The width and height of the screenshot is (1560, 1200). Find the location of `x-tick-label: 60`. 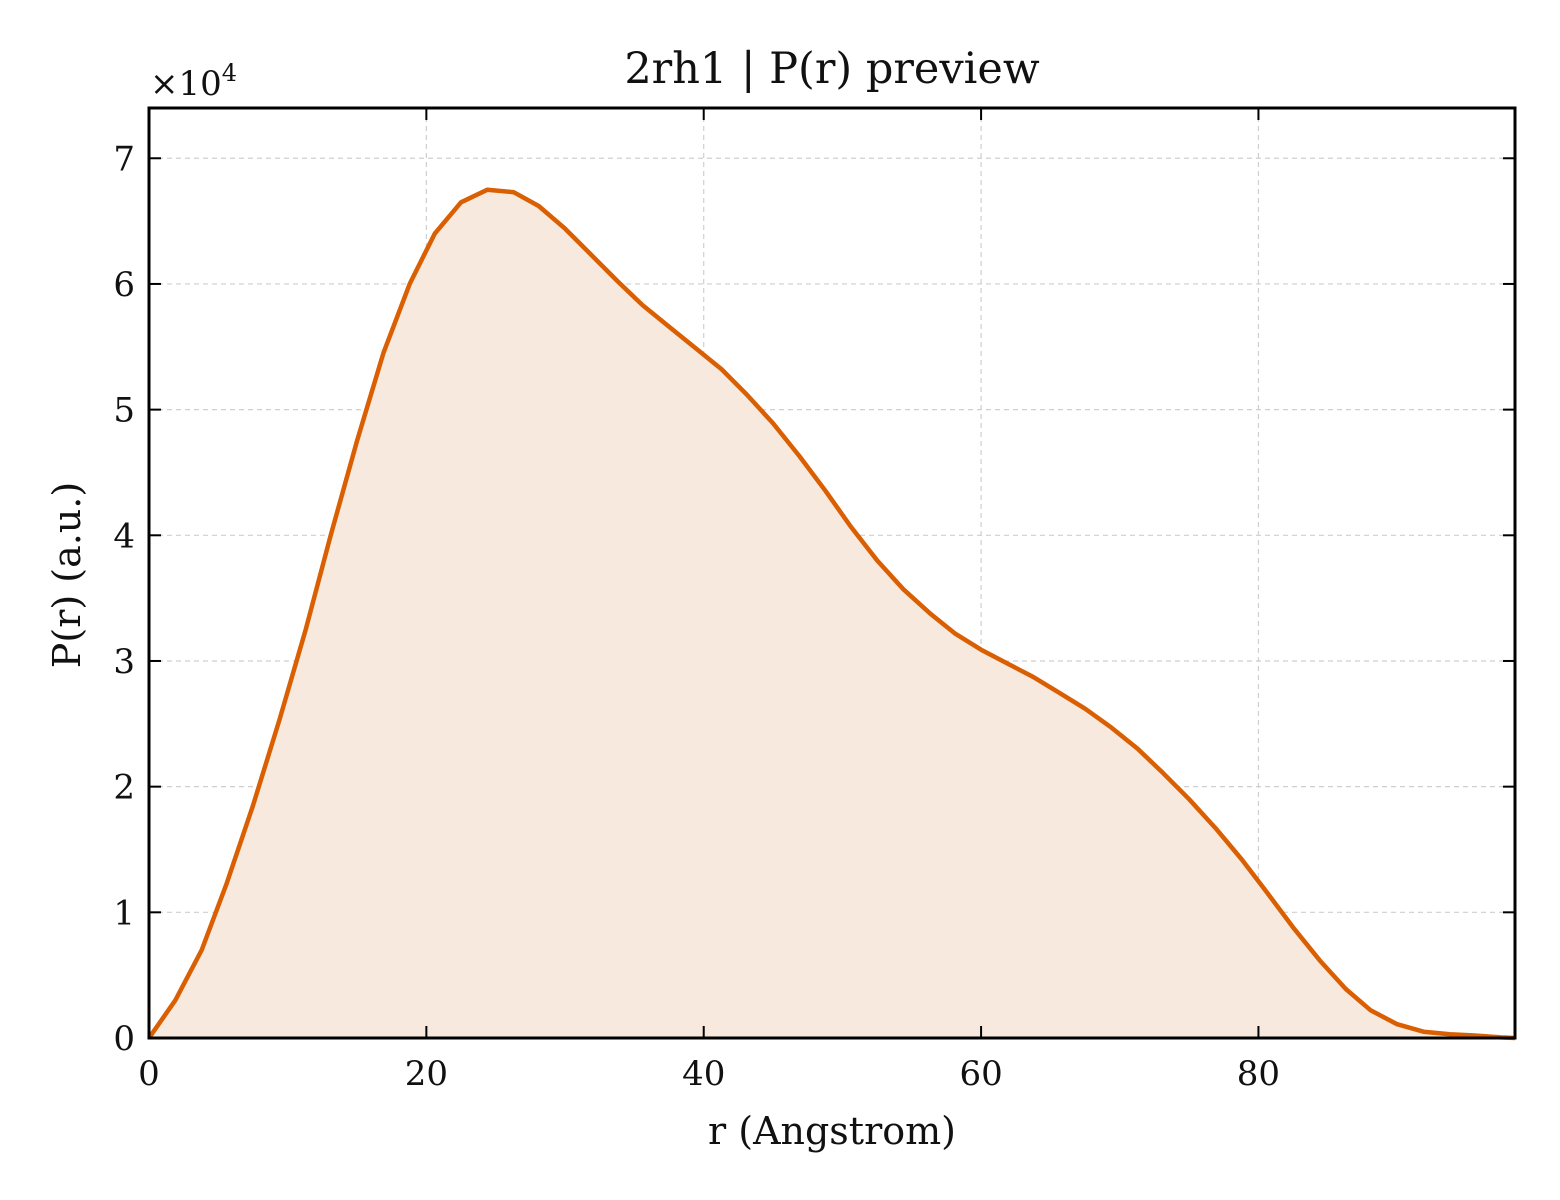

x-tick-label: 60 is located at coordinates (980, 1074).